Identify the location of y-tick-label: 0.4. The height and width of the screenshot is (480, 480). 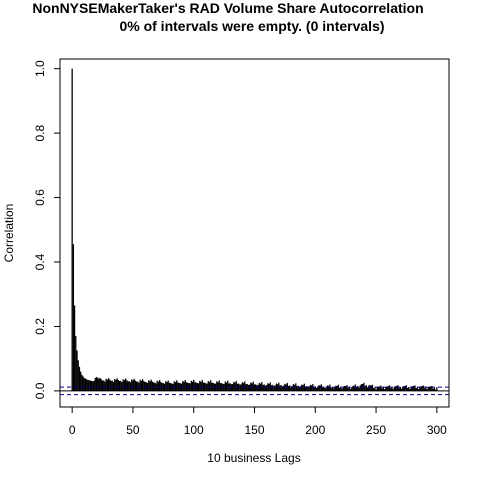
(40, 261).